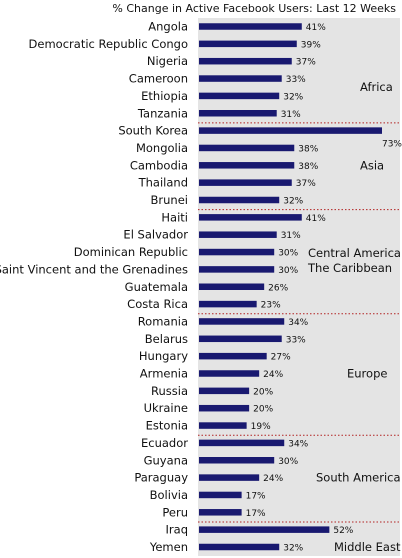 This screenshot has width=402, height=558. Describe the element at coordinates (158, 79) in the screenshot. I see `category-label: Cameroon` at that location.